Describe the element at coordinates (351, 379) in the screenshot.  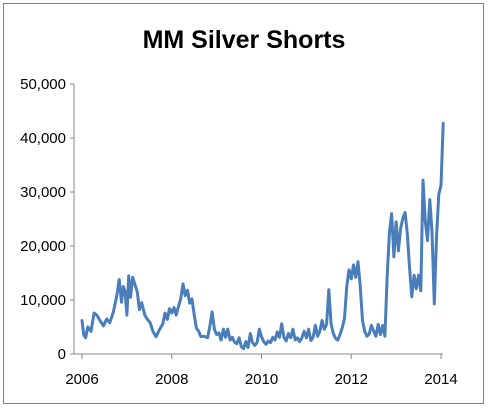
I see `x-tick-label: 2012` at that location.